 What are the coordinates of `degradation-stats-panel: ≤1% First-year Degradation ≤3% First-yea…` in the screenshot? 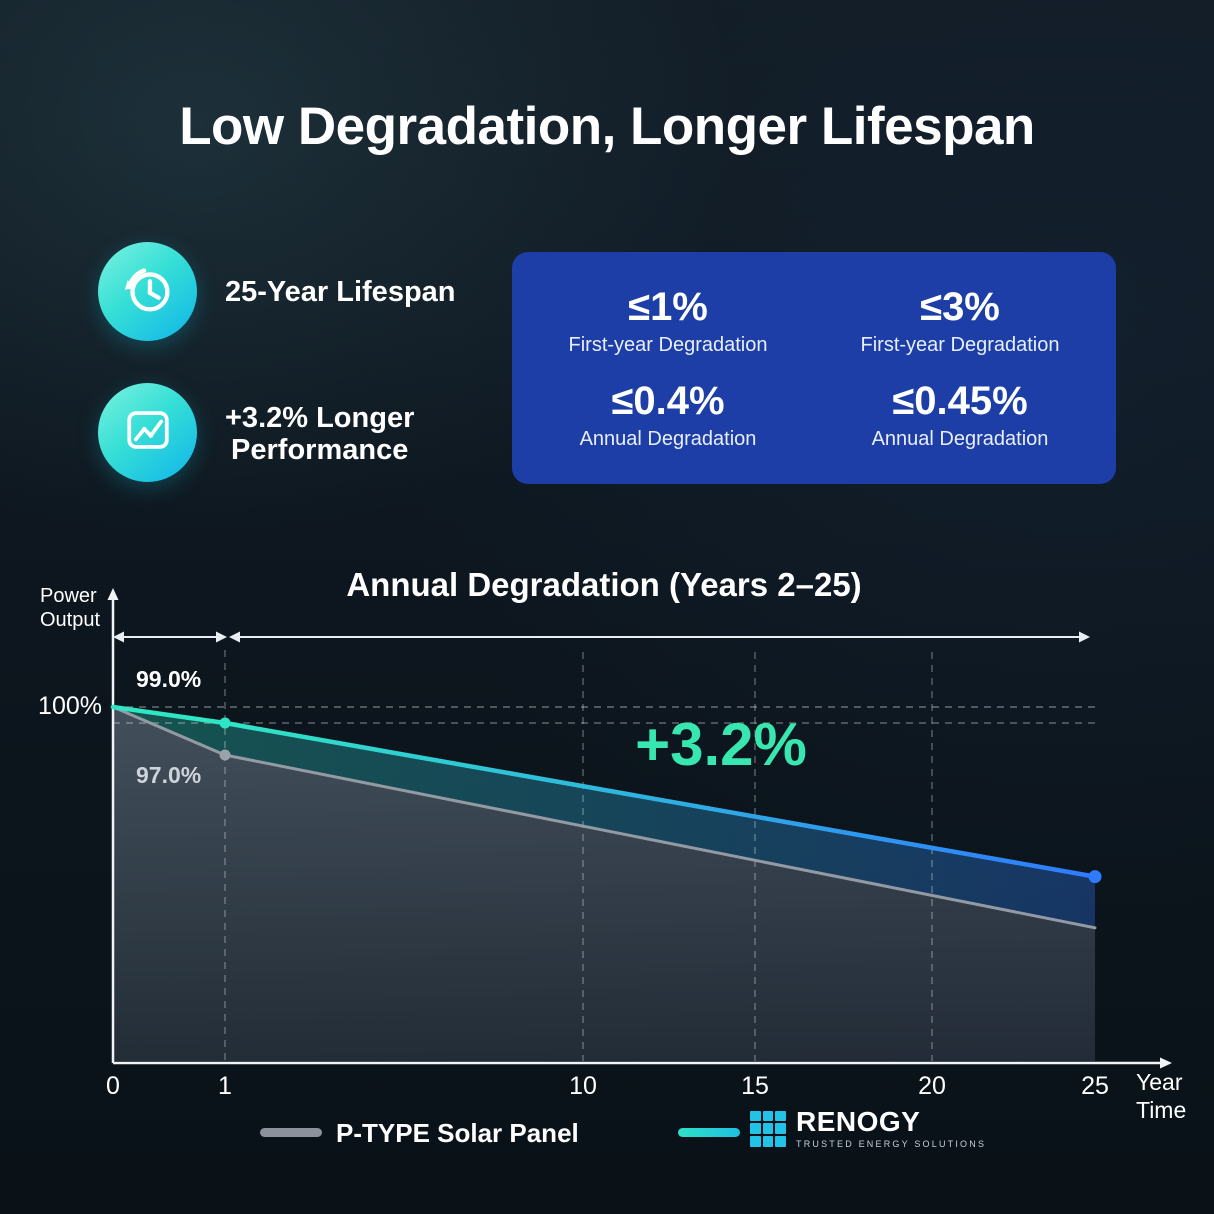 It's located at (814, 368).